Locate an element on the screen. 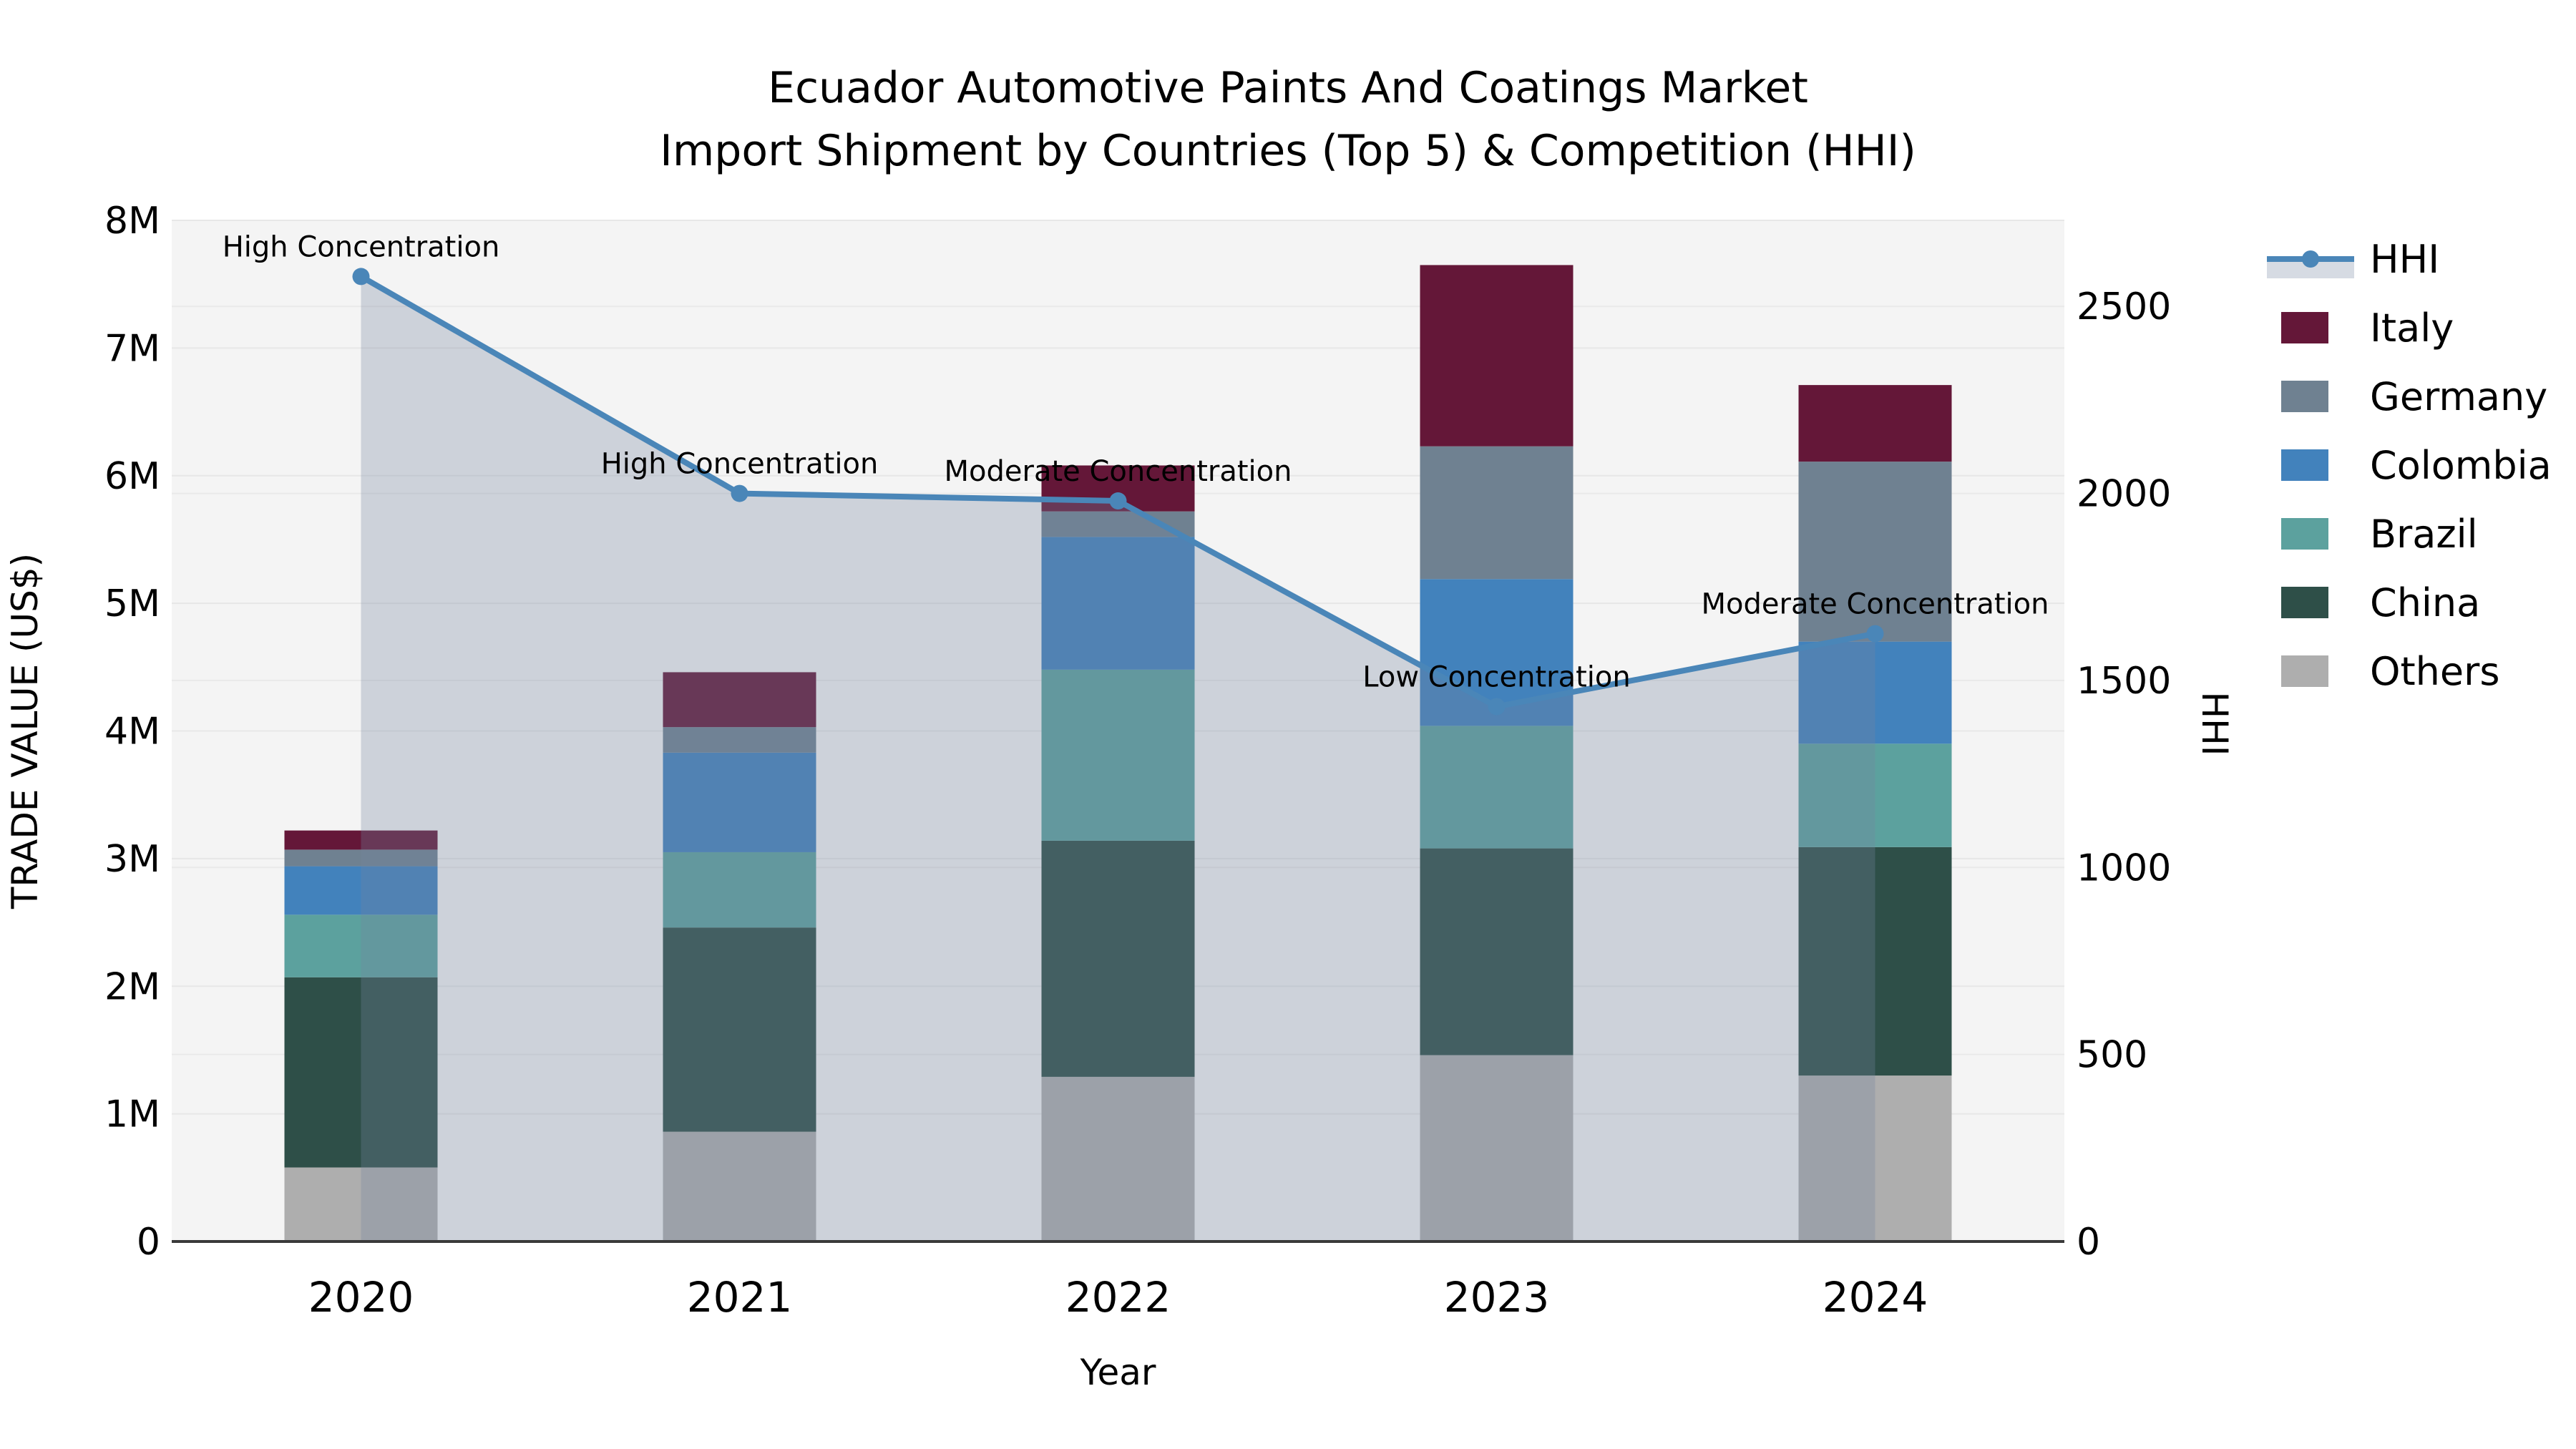 The image size is (2576, 1449). bar-segment-china-2020 is located at coordinates (361, 1072).